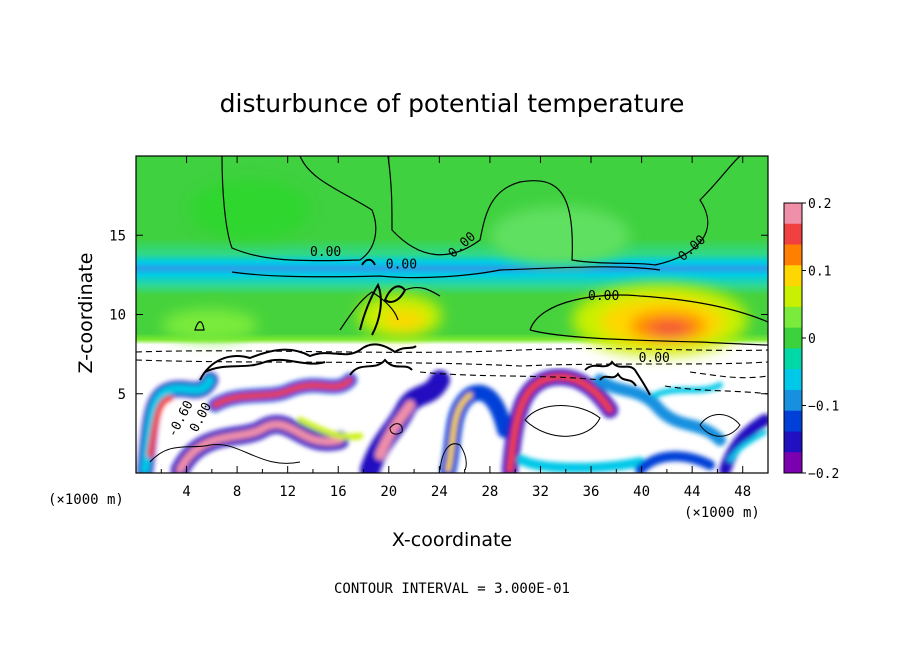 The width and height of the screenshot is (904, 654). Describe the element at coordinates (117, 236) in the screenshot. I see `y-tick-label: 15` at that location.